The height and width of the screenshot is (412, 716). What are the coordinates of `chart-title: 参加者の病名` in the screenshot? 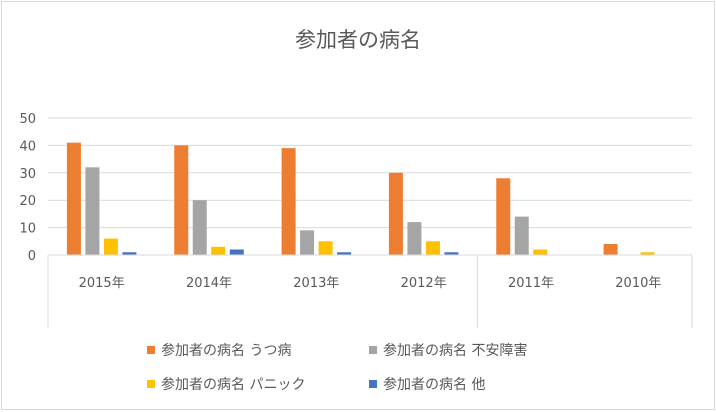 It's located at (358, 40).